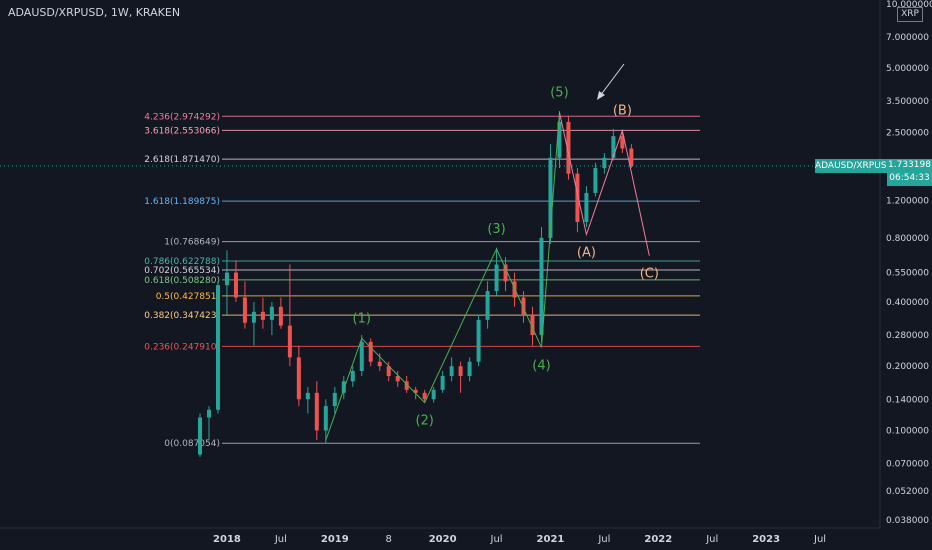 The image size is (932, 550). I want to click on price-tick: 0.800000, so click(907, 239).